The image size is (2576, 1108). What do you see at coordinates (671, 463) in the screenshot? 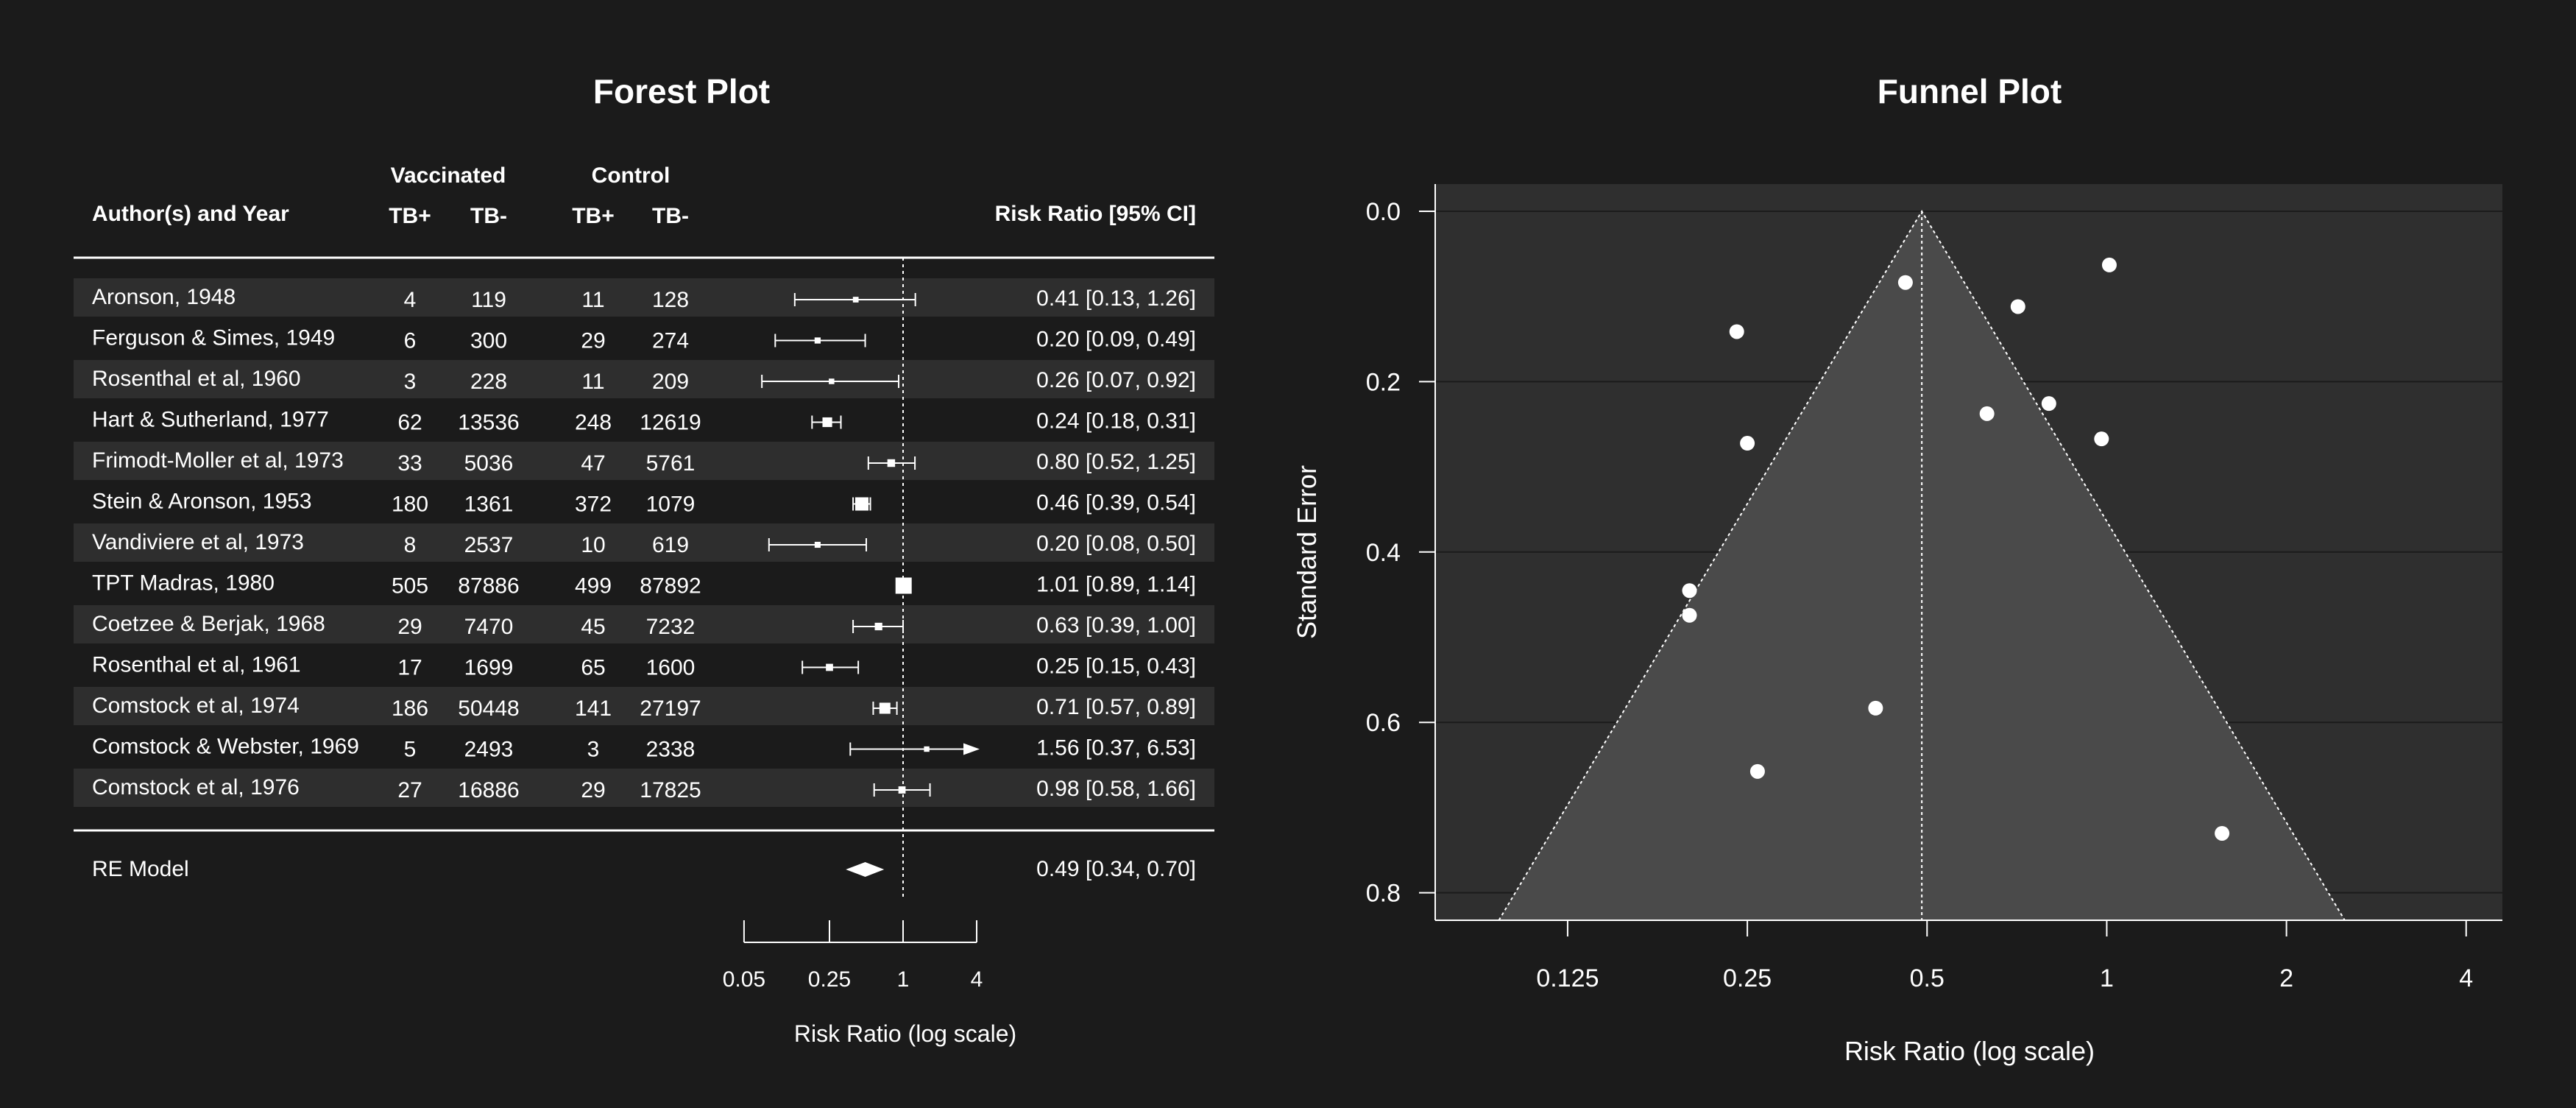
I see `study-count-cneg: 5761` at bounding box center [671, 463].